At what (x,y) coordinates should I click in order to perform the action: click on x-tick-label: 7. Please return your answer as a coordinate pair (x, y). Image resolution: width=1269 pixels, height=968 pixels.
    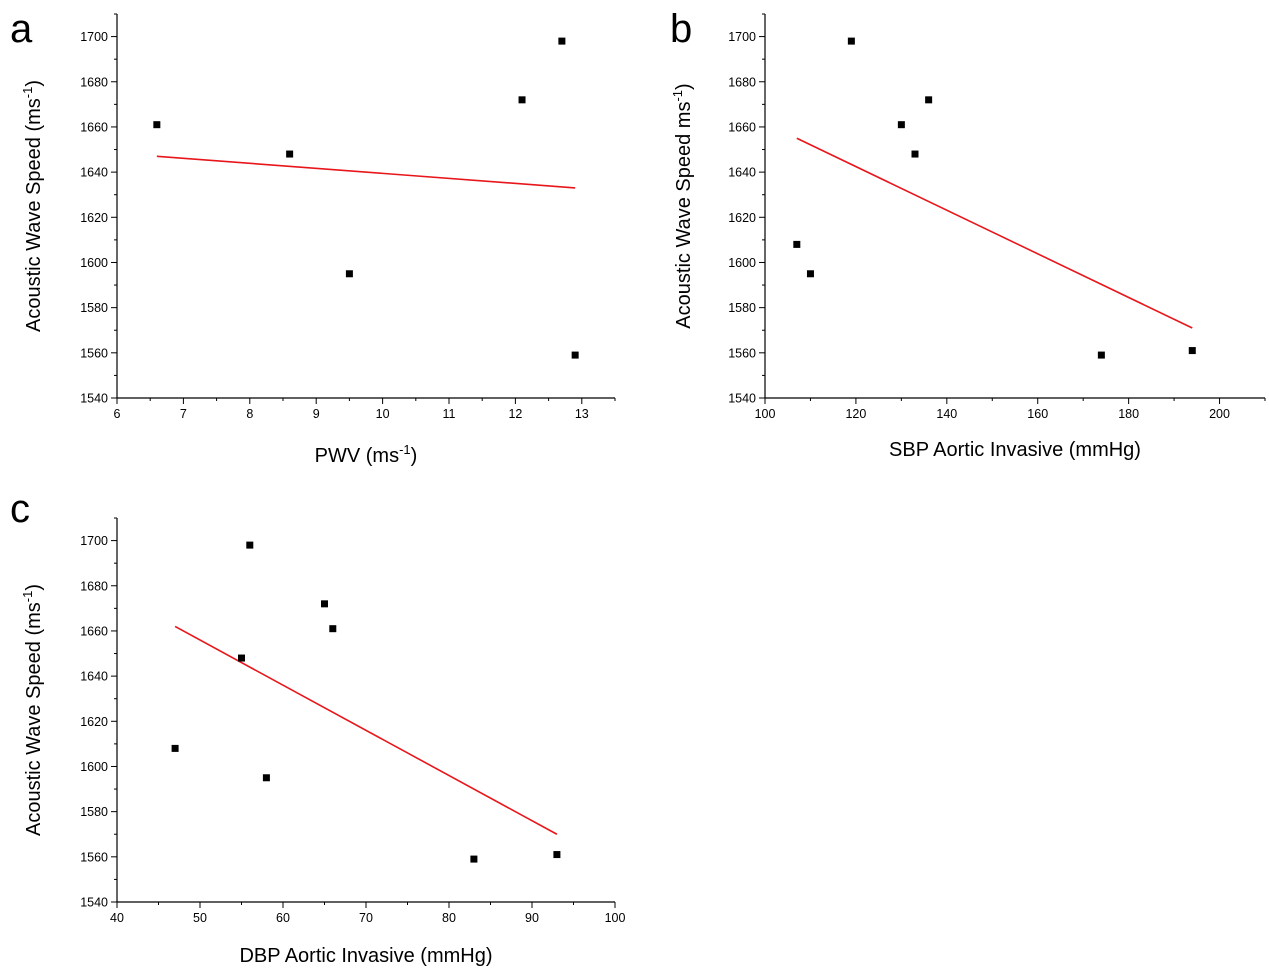
    Looking at the image, I should click on (183, 414).